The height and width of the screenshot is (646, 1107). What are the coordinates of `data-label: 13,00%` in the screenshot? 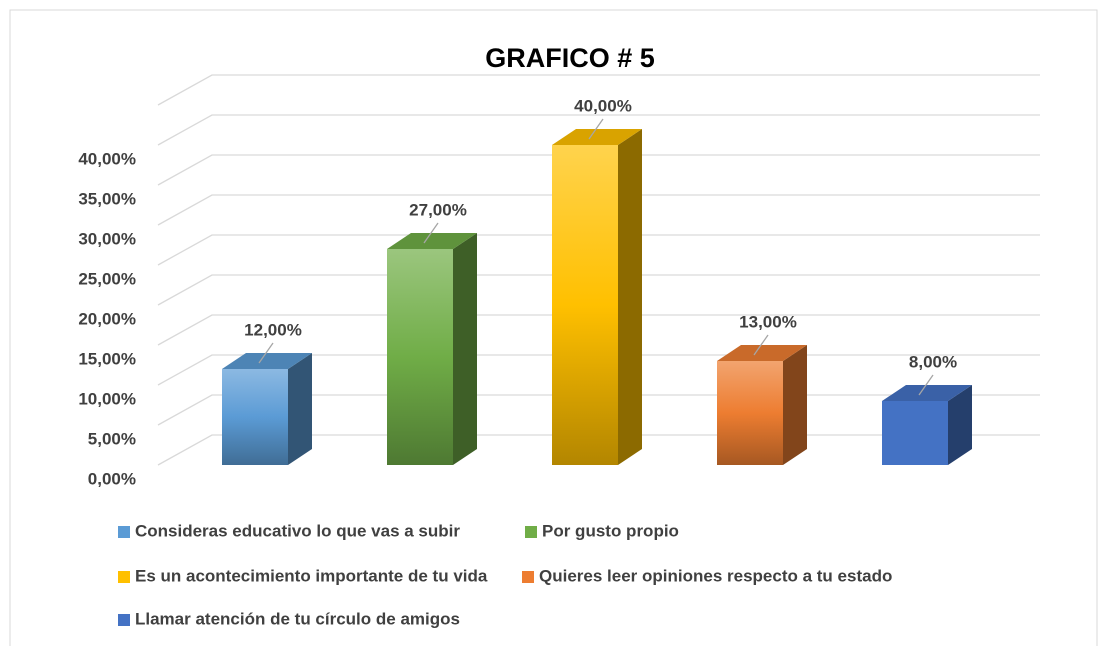 It's located at (768, 321).